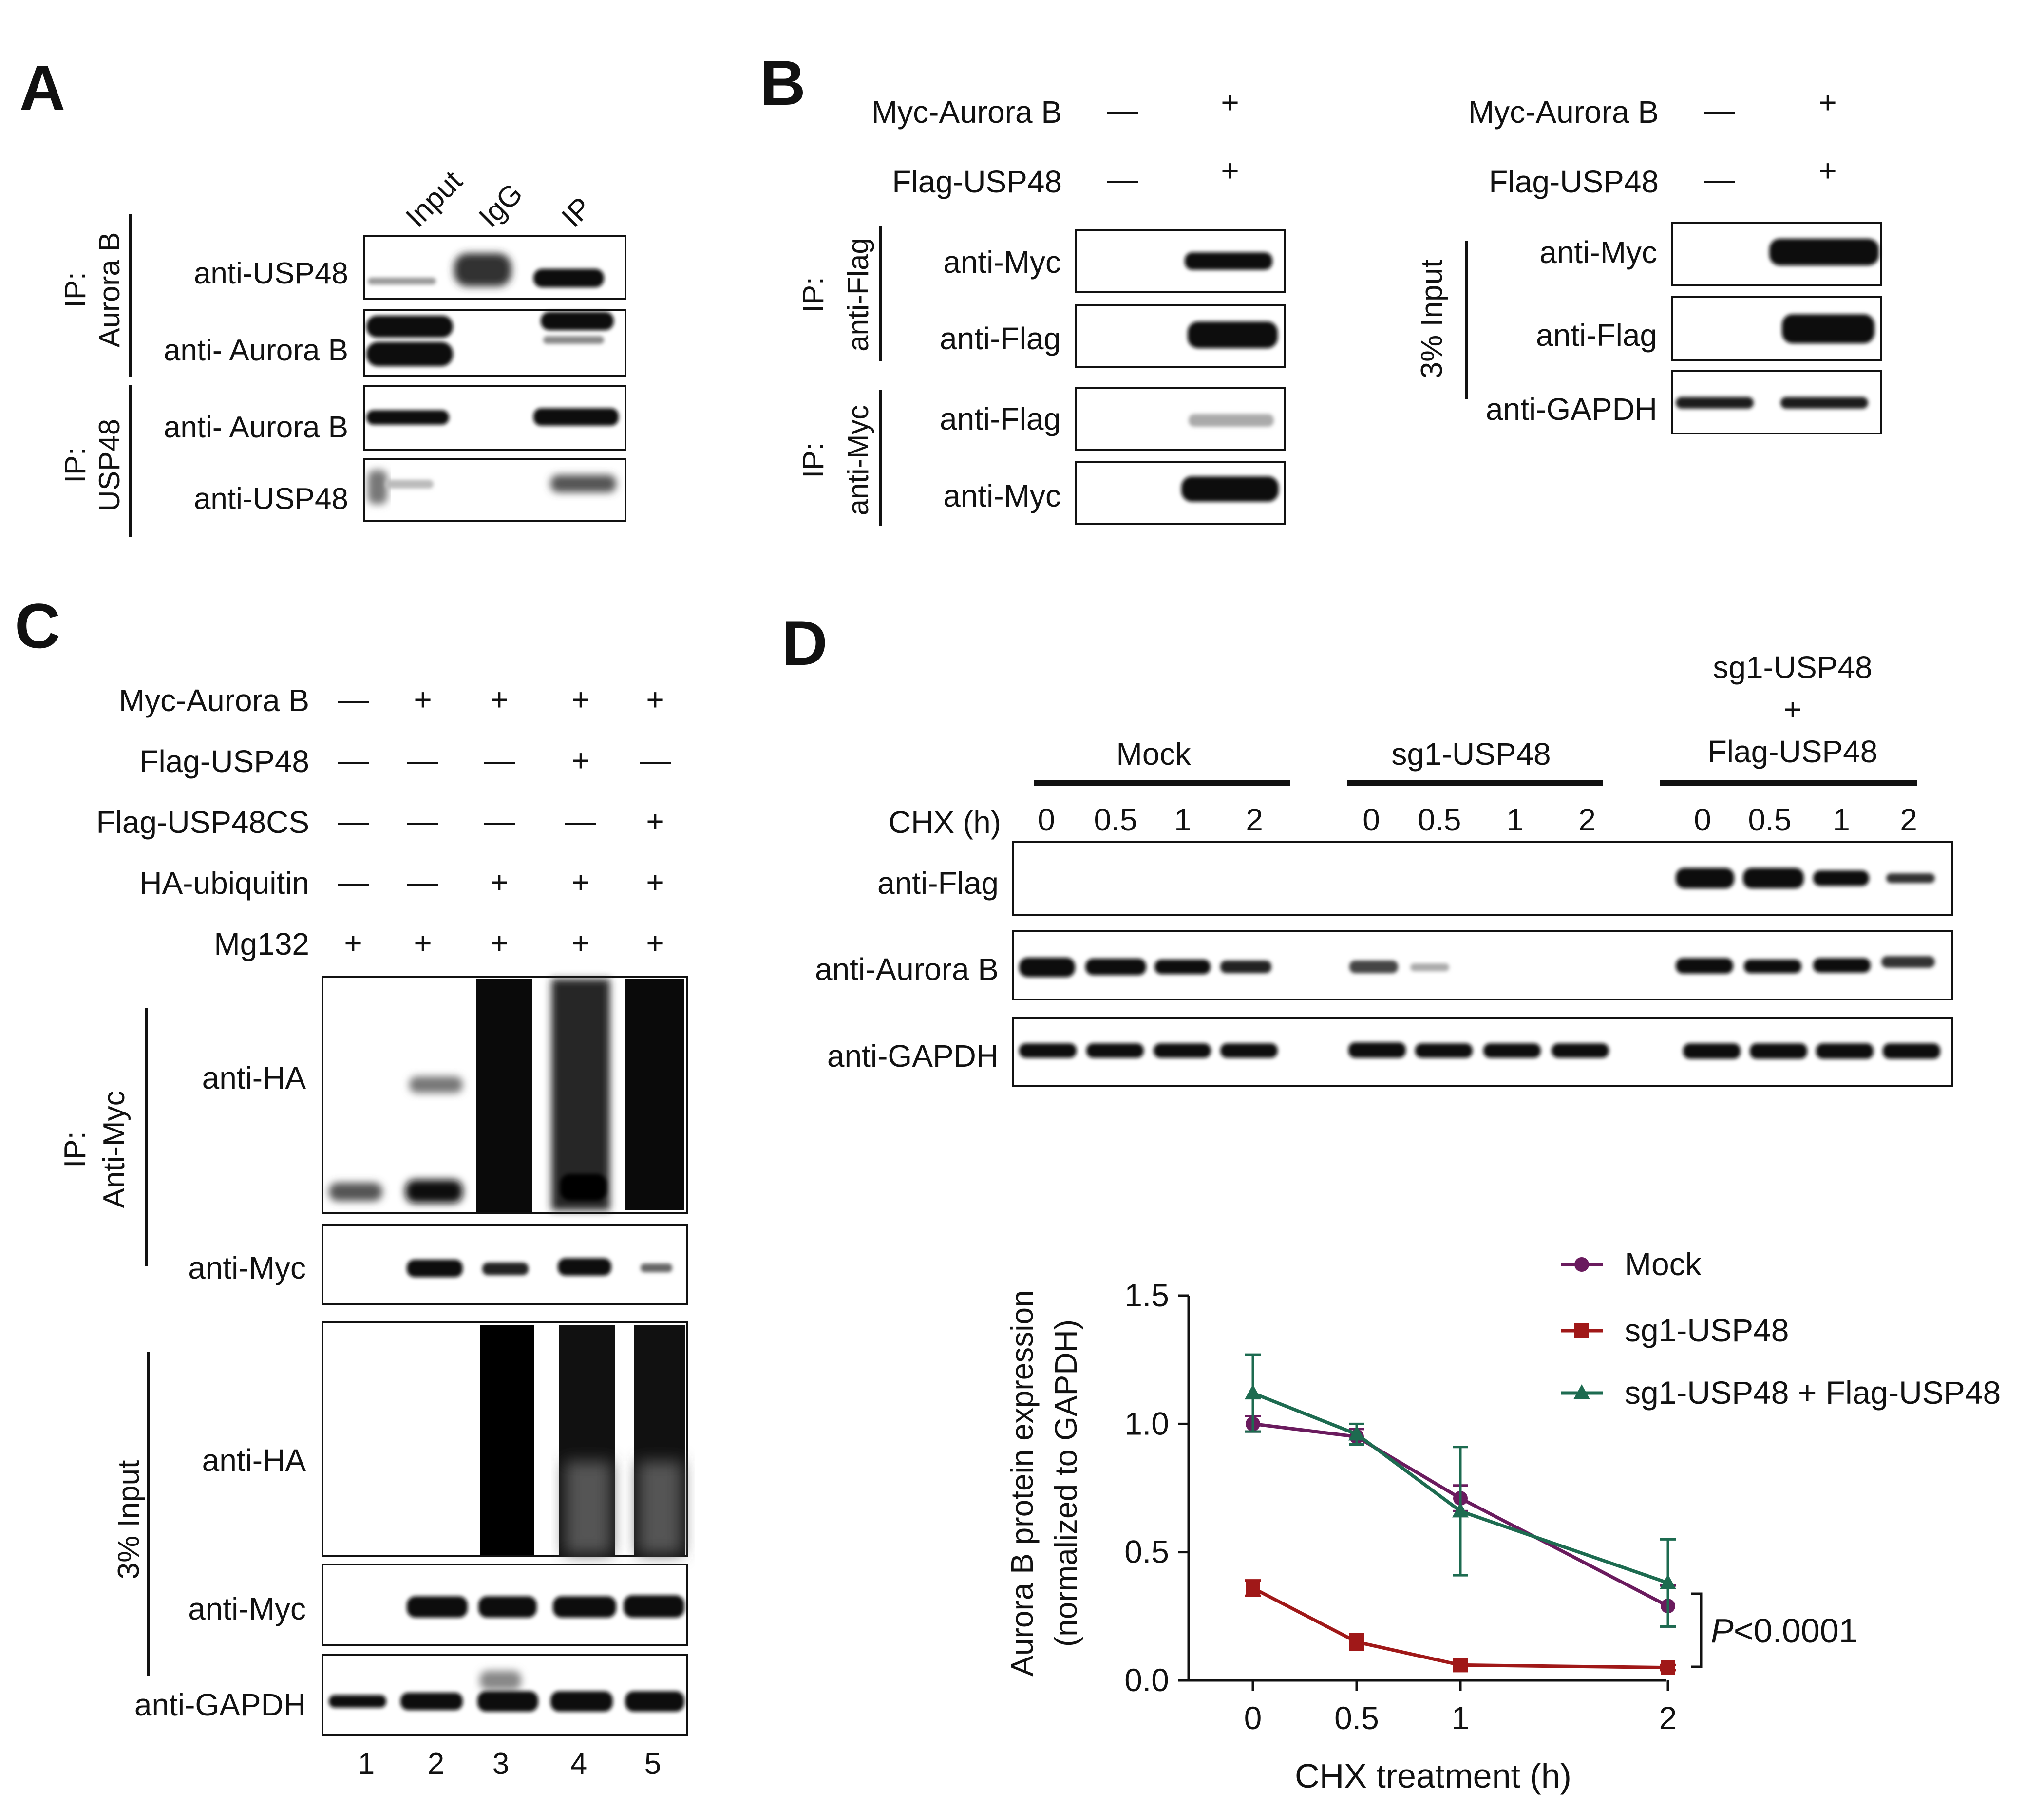 Image resolution: width=2044 pixels, height=1809 pixels. I want to click on lane-number: 4, so click(578, 1764).